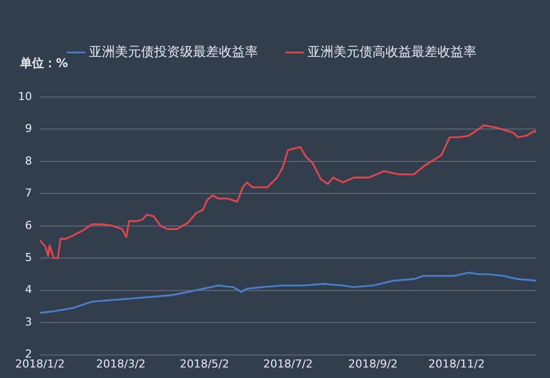 The height and width of the screenshot is (378, 550). Describe the element at coordinates (28, 161) in the screenshot. I see `y-tick-label: 8` at that location.